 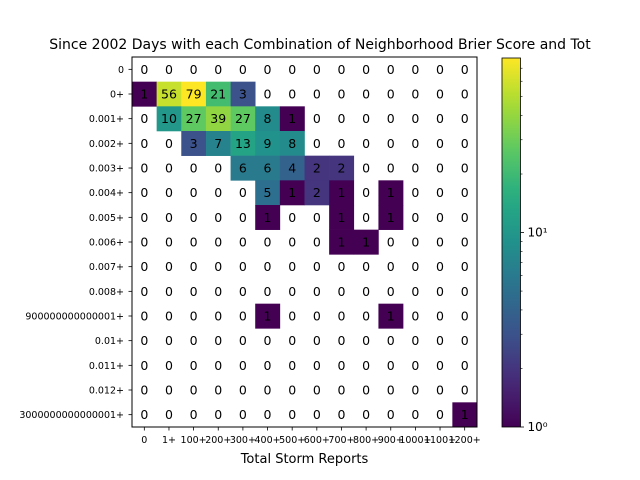 I want to click on cell-value-label: 8, so click(x=292, y=143).